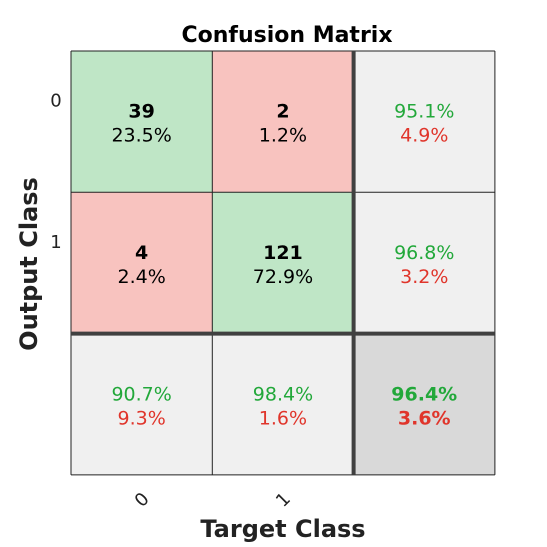  Describe the element at coordinates (282, 529) in the screenshot. I see `x-axis-label: Target Class` at that location.